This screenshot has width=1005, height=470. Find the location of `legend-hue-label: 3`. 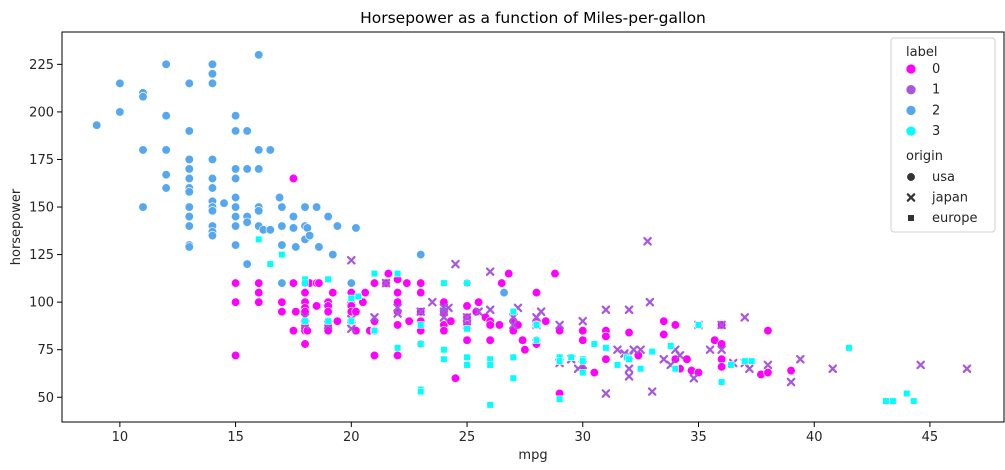

legend-hue-label: 3 is located at coordinates (936, 131).